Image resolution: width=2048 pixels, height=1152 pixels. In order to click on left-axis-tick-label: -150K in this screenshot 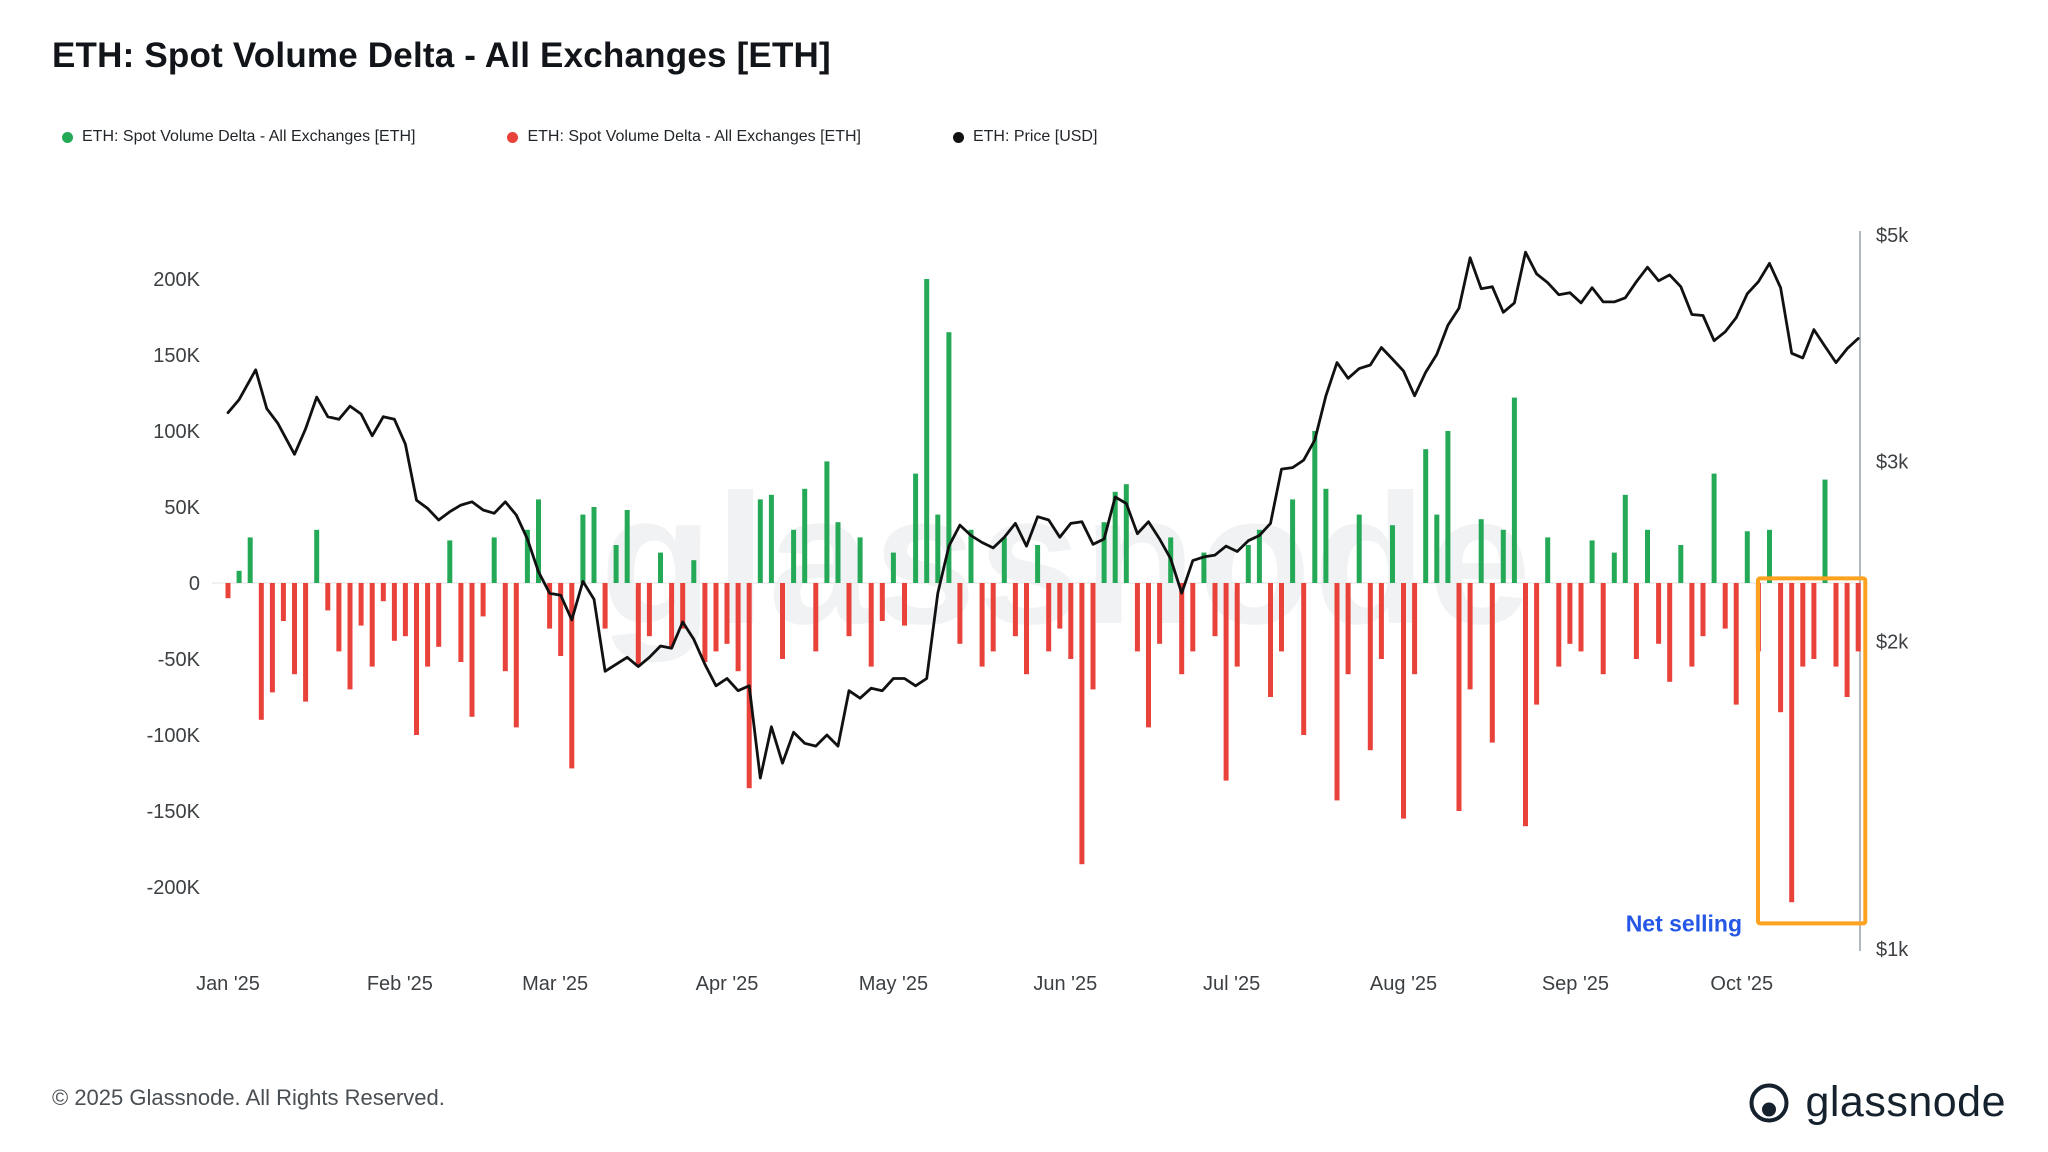, I will do `click(174, 812)`.